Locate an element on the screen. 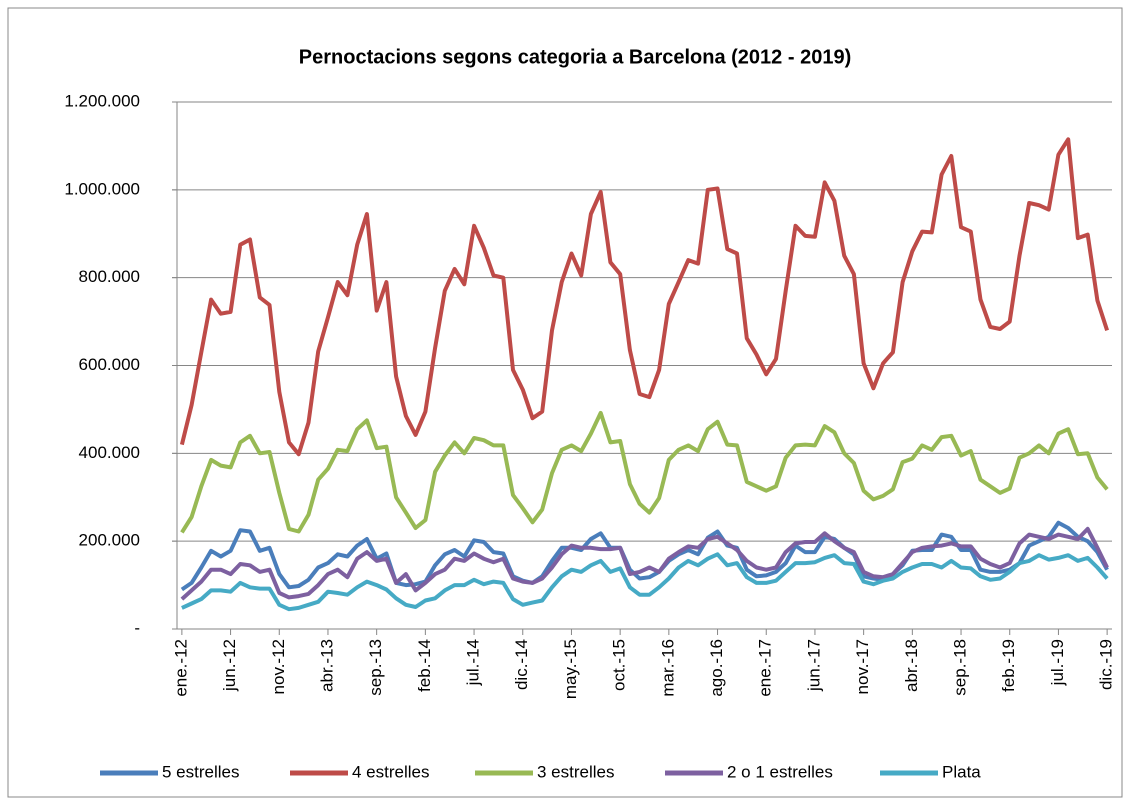 The image size is (1132, 805). x-tick-label: abr.-18 is located at coordinates (911, 665).